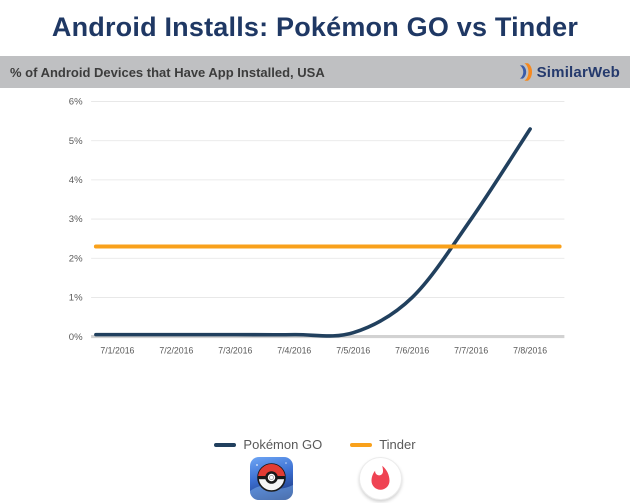 The height and width of the screenshot is (503, 630). What do you see at coordinates (76, 298) in the screenshot?
I see `y-tick-label: 1%` at bounding box center [76, 298].